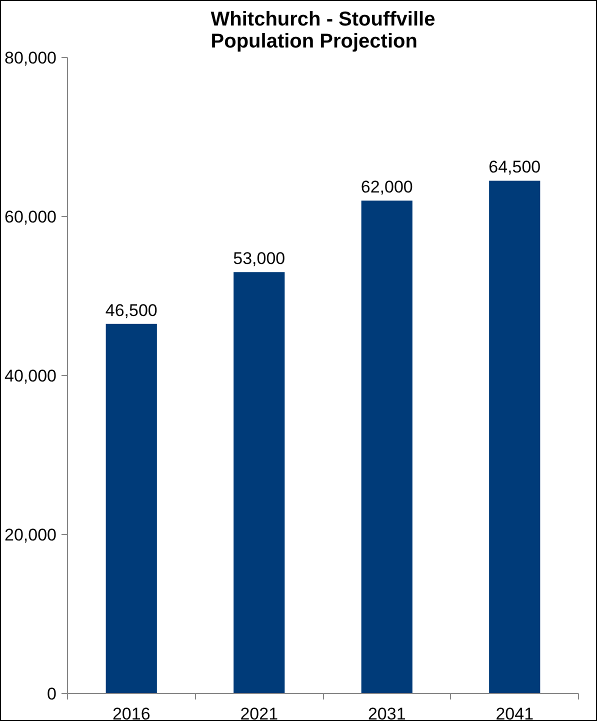  What do you see at coordinates (323, 30) in the screenshot?
I see `chart-title: Whitchurch - Stouffville Population Projection` at bounding box center [323, 30].